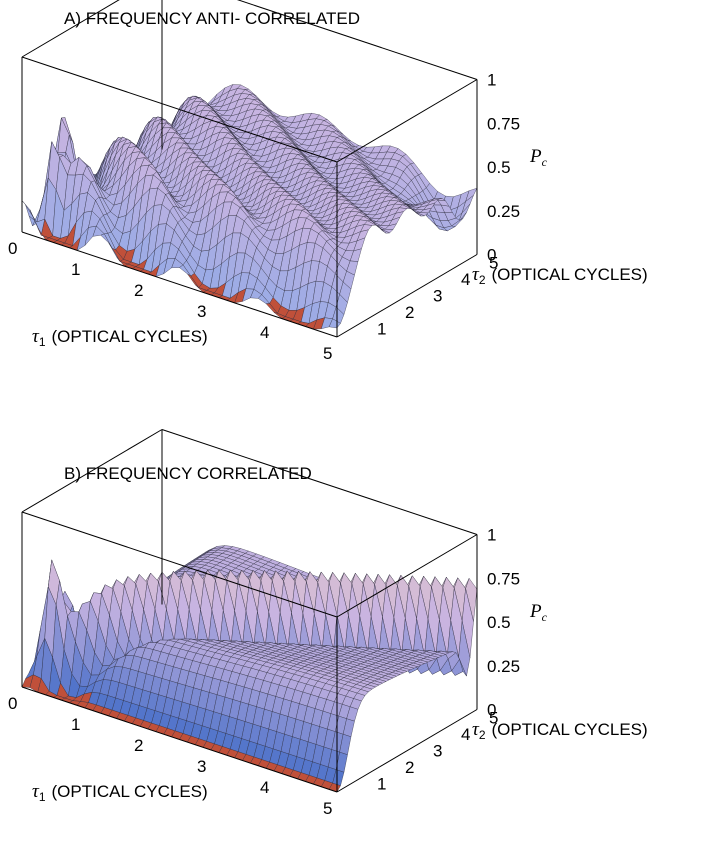  What do you see at coordinates (188, 473) in the screenshot?
I see `chart-title: B) FREQUENCY CORRELATED` at bounding box center [188, 473].